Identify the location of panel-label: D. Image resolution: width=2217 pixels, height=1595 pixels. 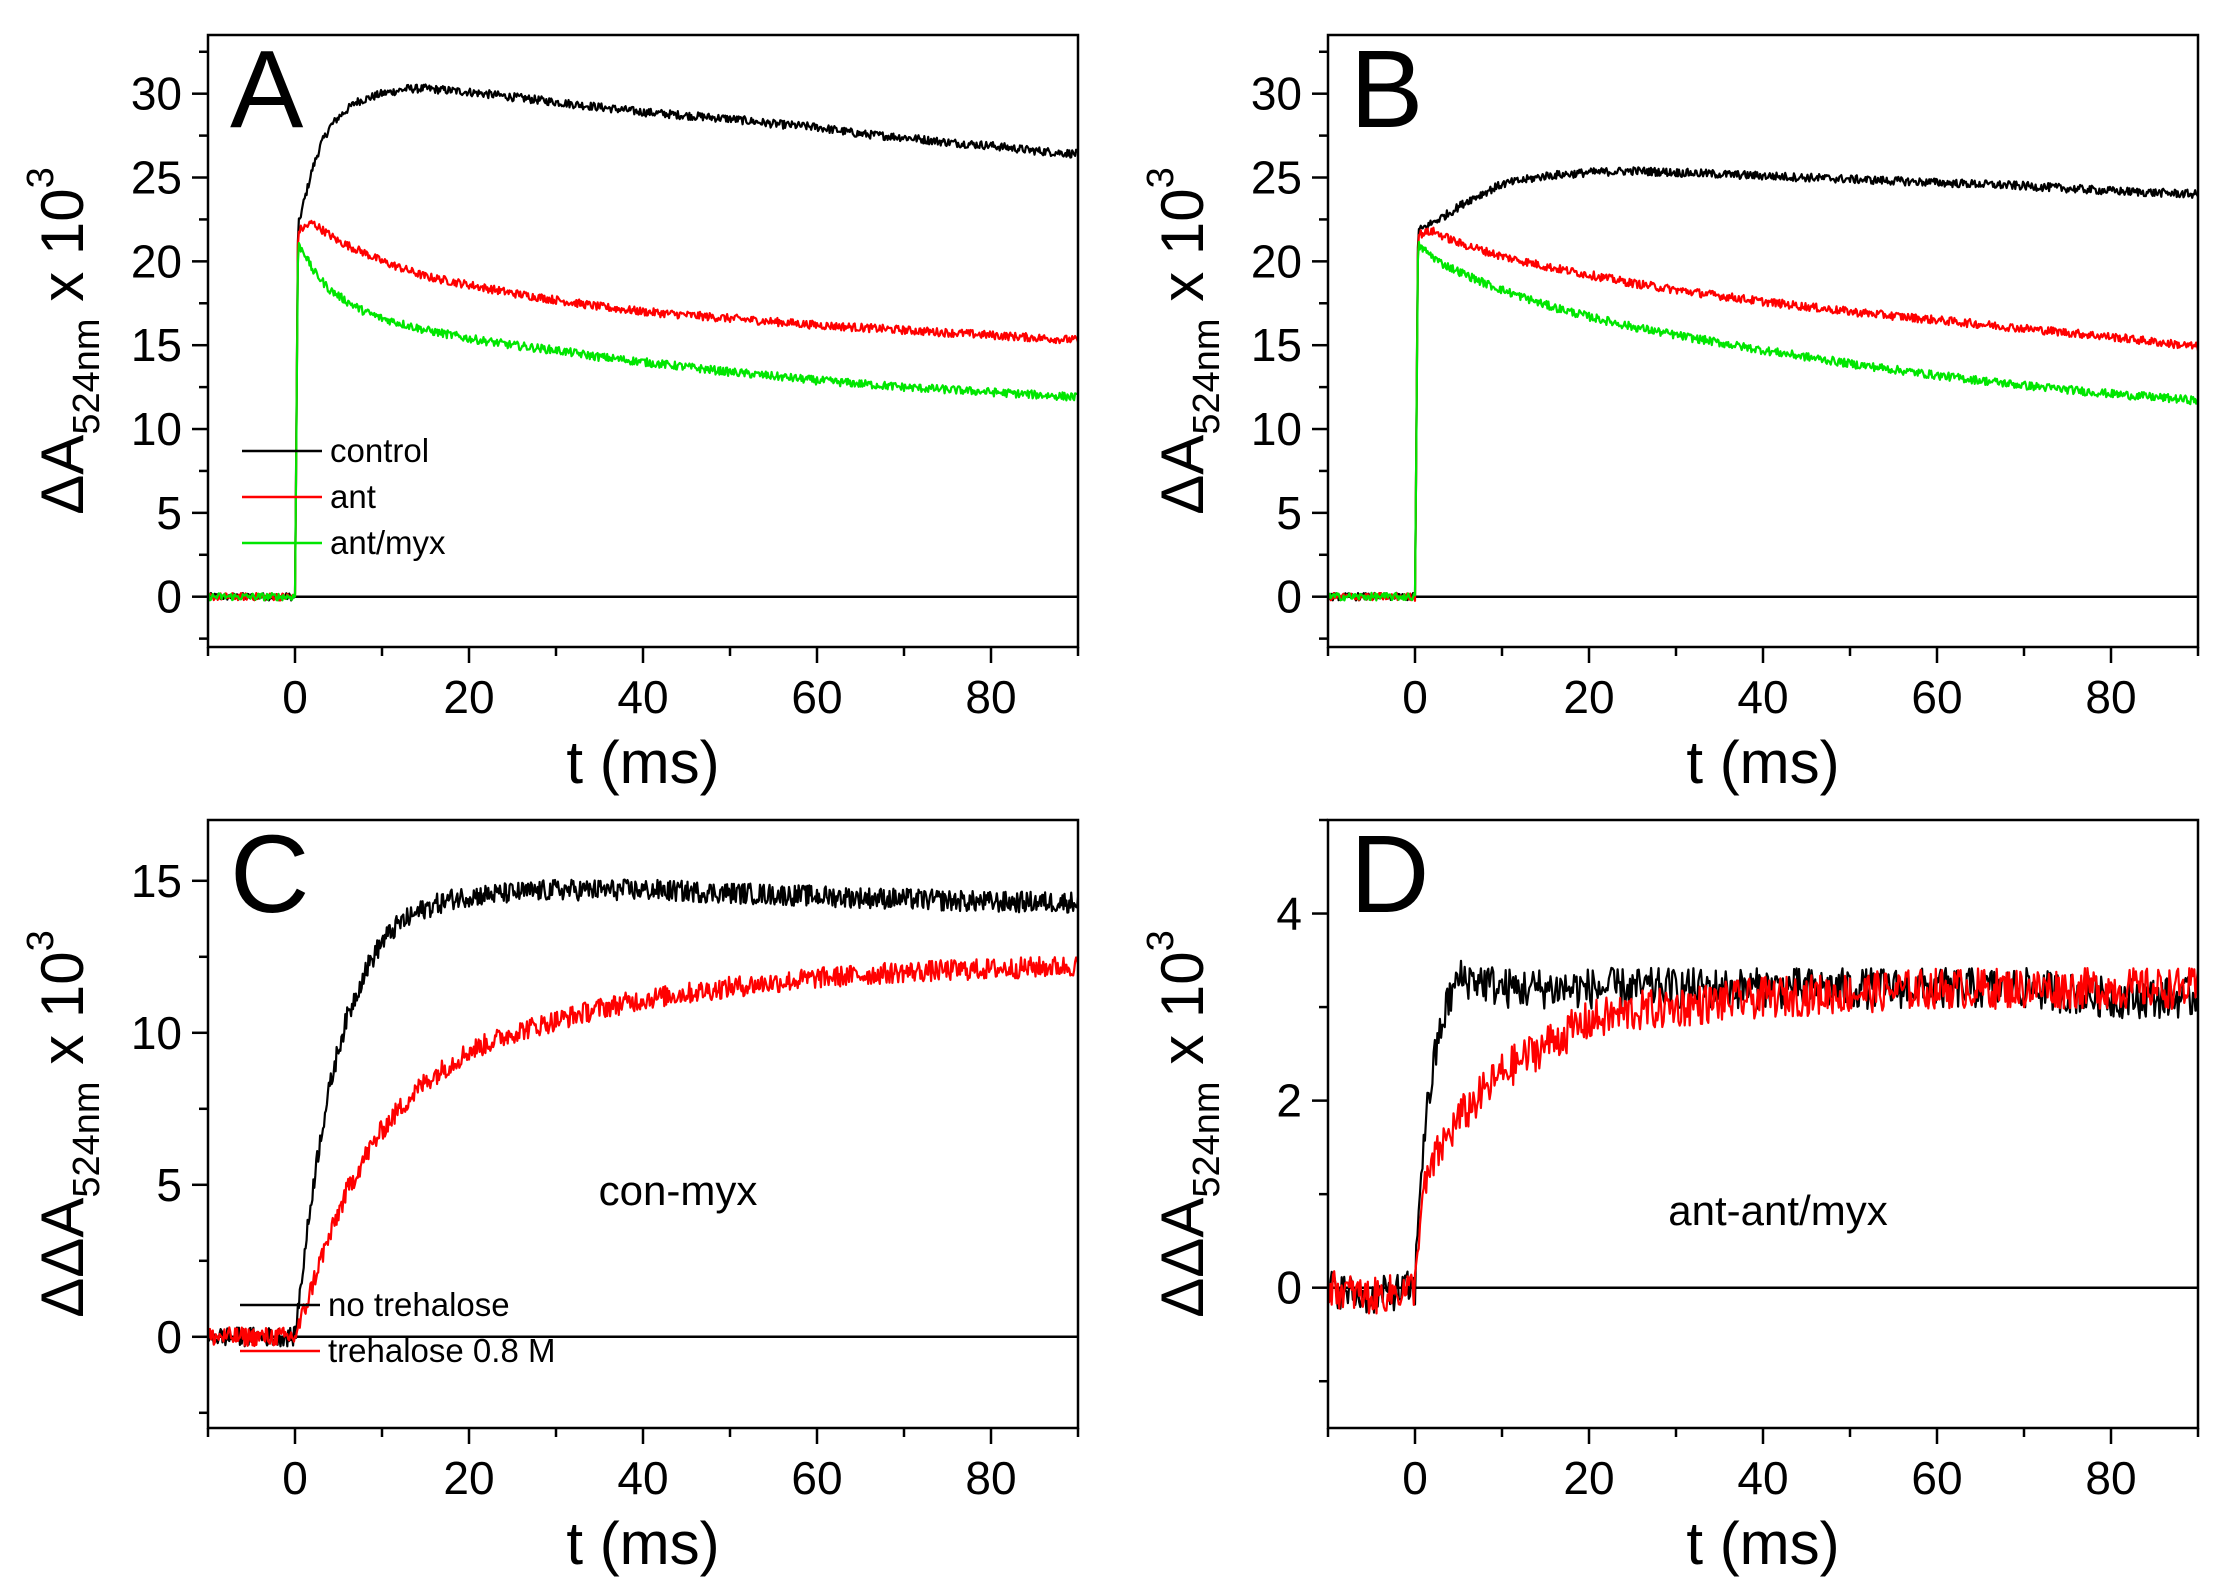
(1389, 874).